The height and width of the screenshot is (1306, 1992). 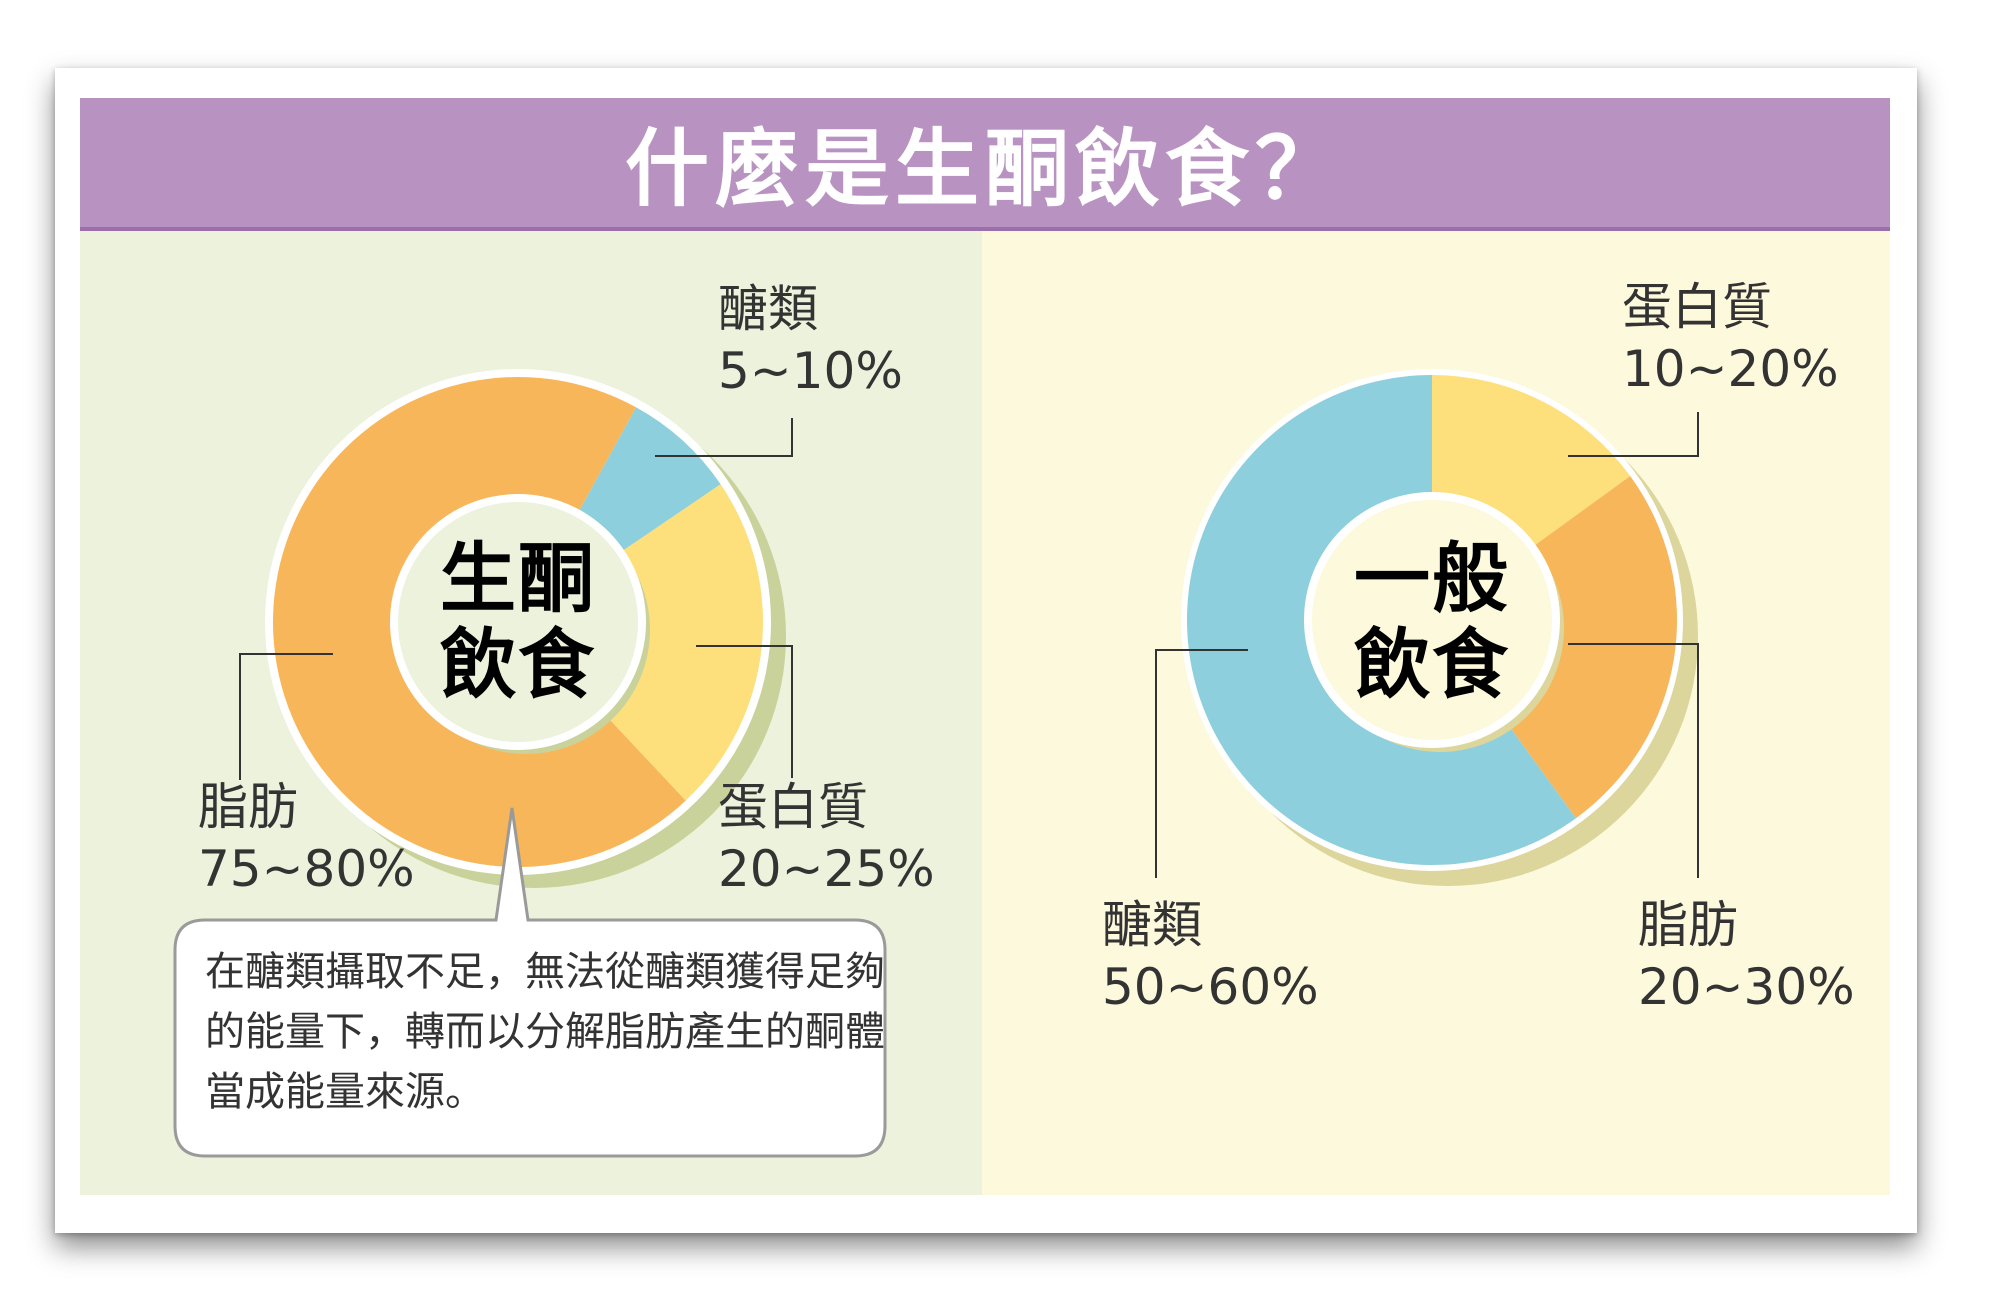 What do you see at coordinates (1730, 369) in the screenshot?
I see `normal-protein-range: 10~20%` at bounding box center [1730, 369].